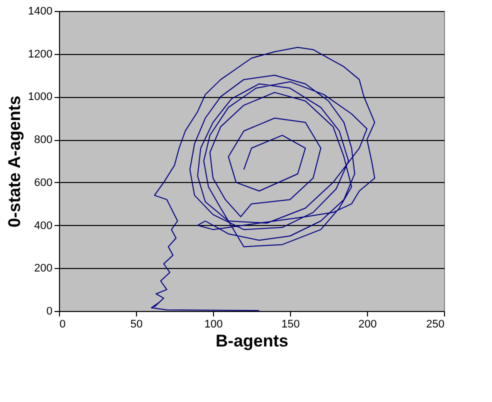 This screenshot has height=402, width=492. What do you see at coordinates (136, 324) in the screenshot?
I see `x-tick-label: 50` at bounding box center [136, 324].